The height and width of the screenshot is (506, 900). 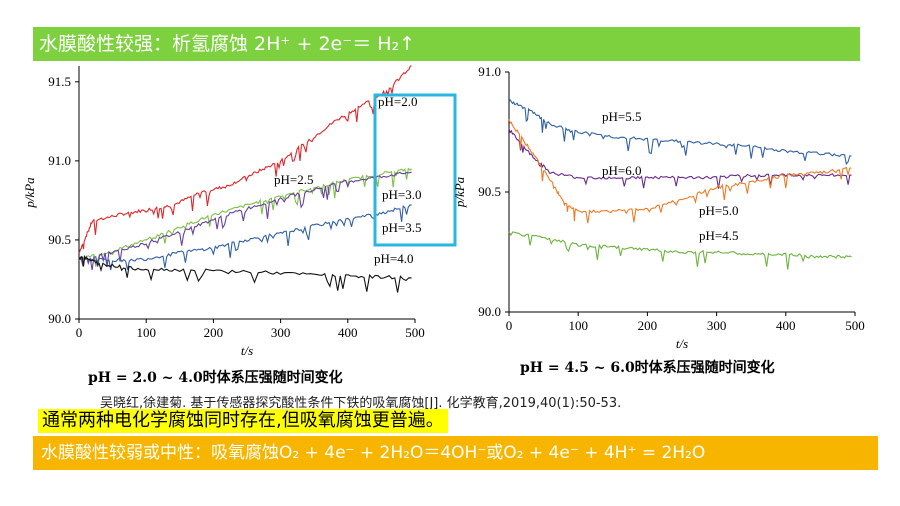 What do you see at coordinates (718, 210) in the screenshot?
I see `series-label: pH=5.0` at bounding box center [718, 210].